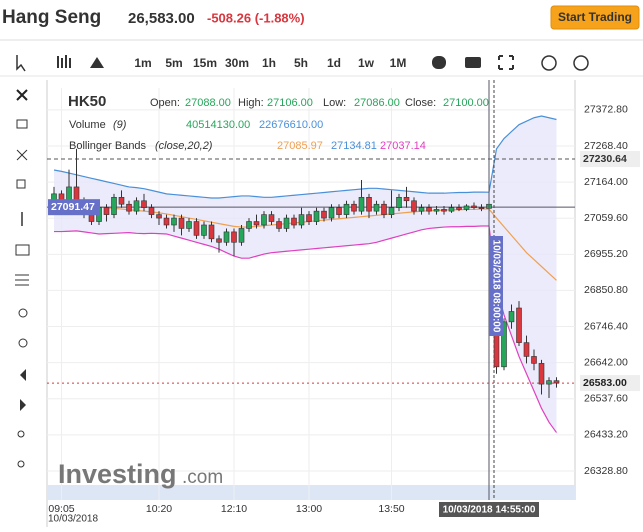 Image resolution: width=643 pixels, height=532 pixels. What do you see at coordinates (142, 63) in the screenshot?
I see `interval-button: 1m` at bounding box center [142, 63].